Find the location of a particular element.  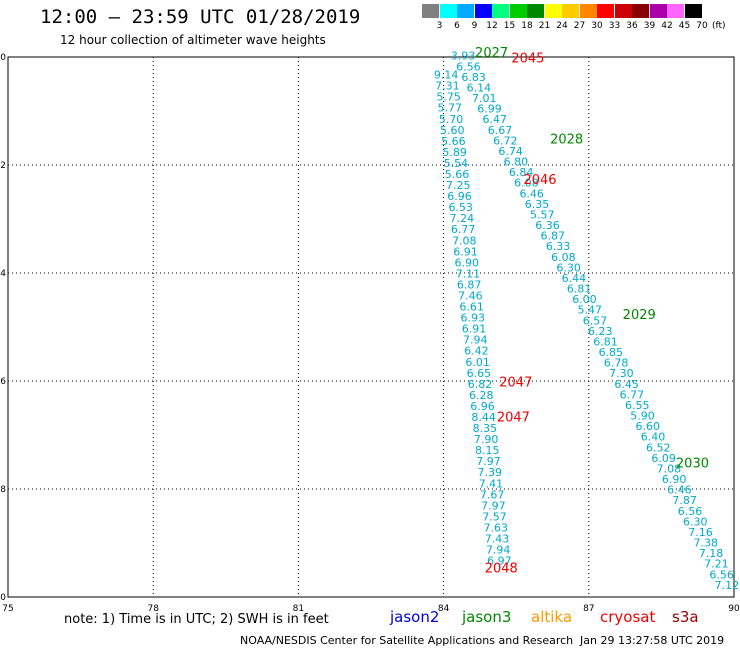

swh-value: 6.46 is located at coordinates (679, 490).